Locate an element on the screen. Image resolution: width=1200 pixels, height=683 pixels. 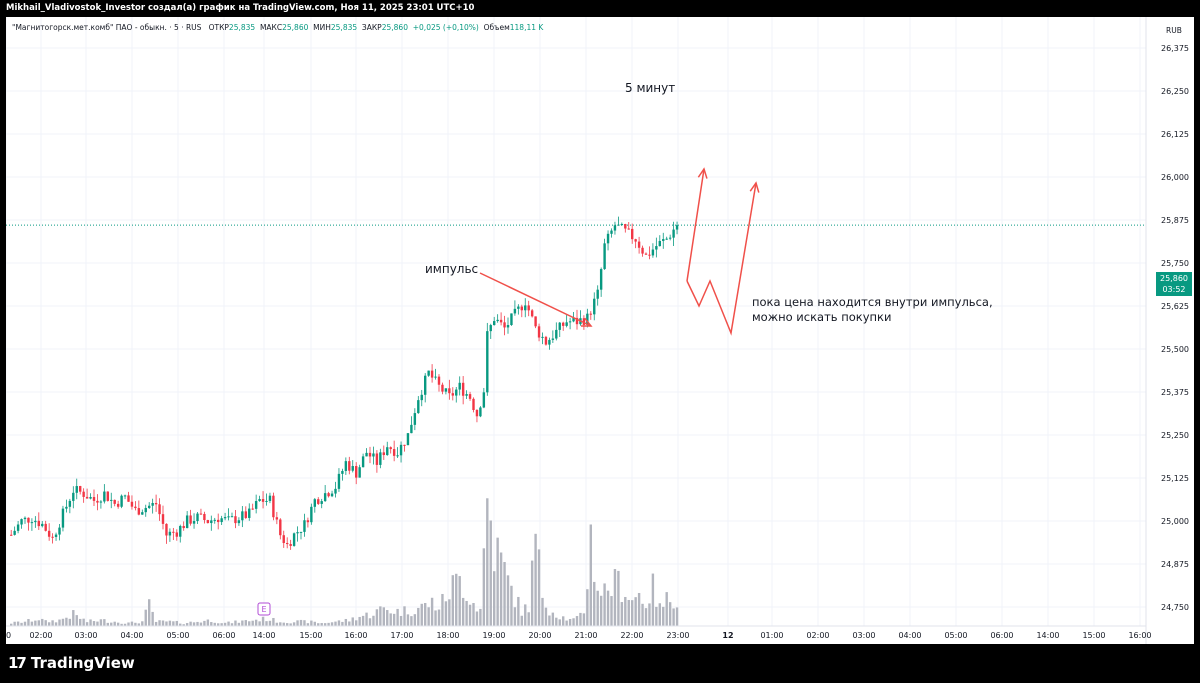
time-tick-label: 06:00 is located at coordinates (1001, 635).